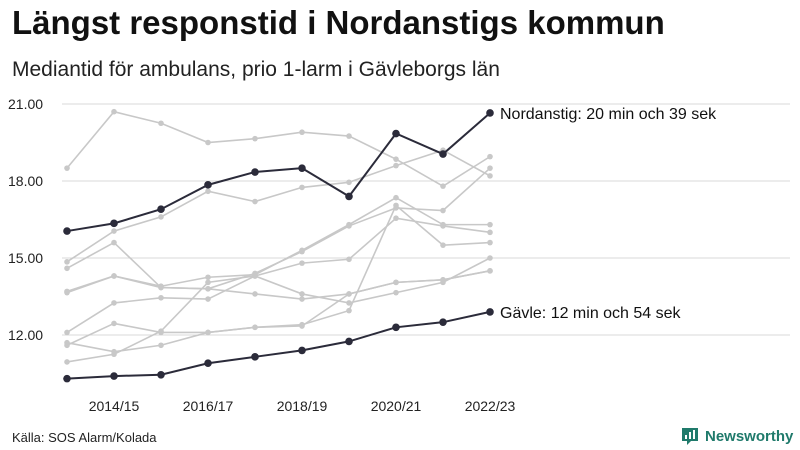  I want to click on y-axis-ticks: 12.00 15.00 18.00 21.00, so click(25, 219).